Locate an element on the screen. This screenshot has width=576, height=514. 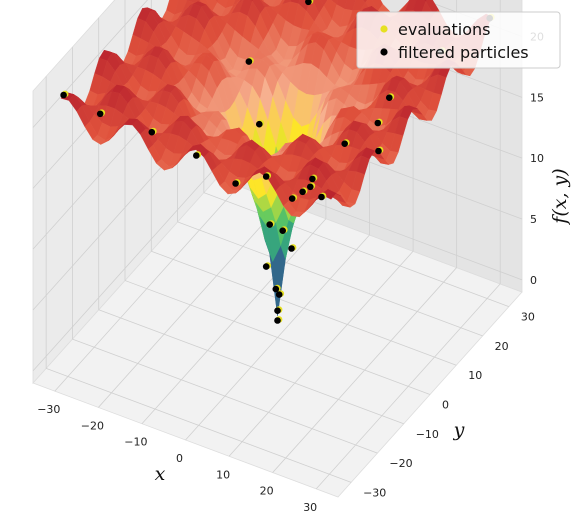
grid-line-z is located at coordinates (125, 268).